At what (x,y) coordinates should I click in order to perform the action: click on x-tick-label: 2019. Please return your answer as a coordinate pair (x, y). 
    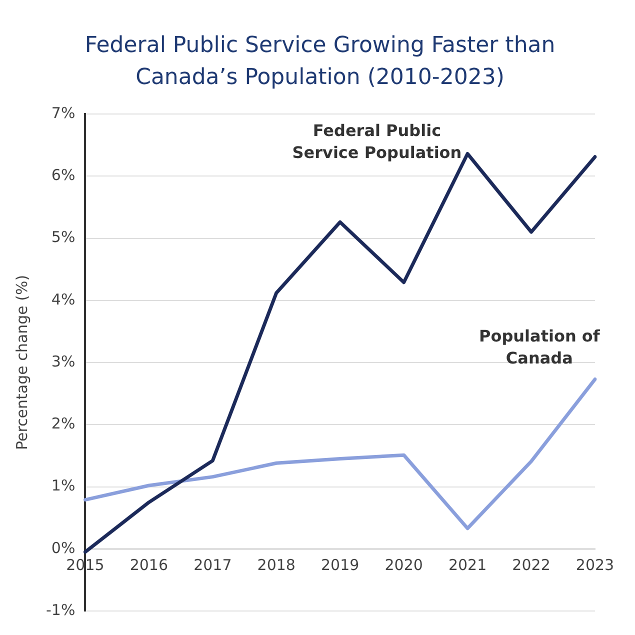
    Looking at the image, I should click on (340, 565).